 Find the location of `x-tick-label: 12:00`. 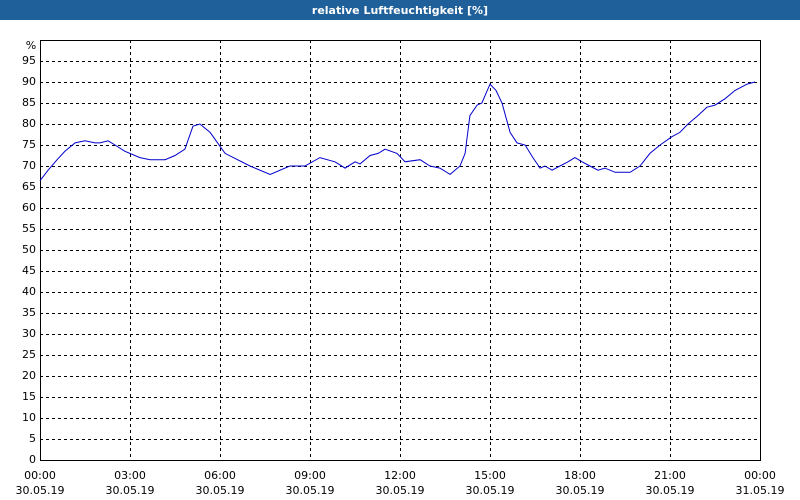

x-tick-label: 12:00 is located at coordinates (400, 475).